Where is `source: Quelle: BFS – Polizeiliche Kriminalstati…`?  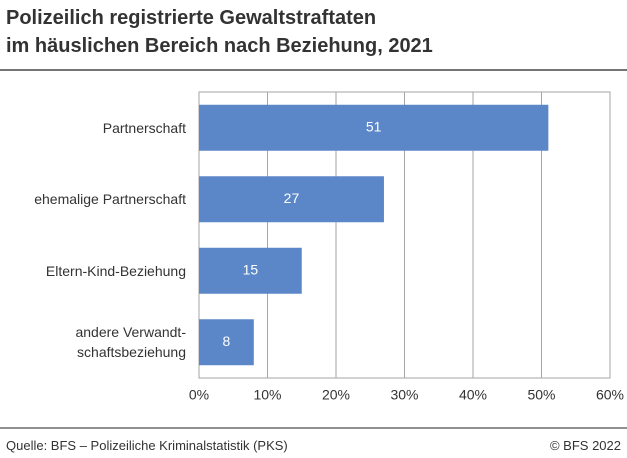 source: Quelle: BFS – Polizeiliche Kriminalstati… is located at coordinates (147, 445).